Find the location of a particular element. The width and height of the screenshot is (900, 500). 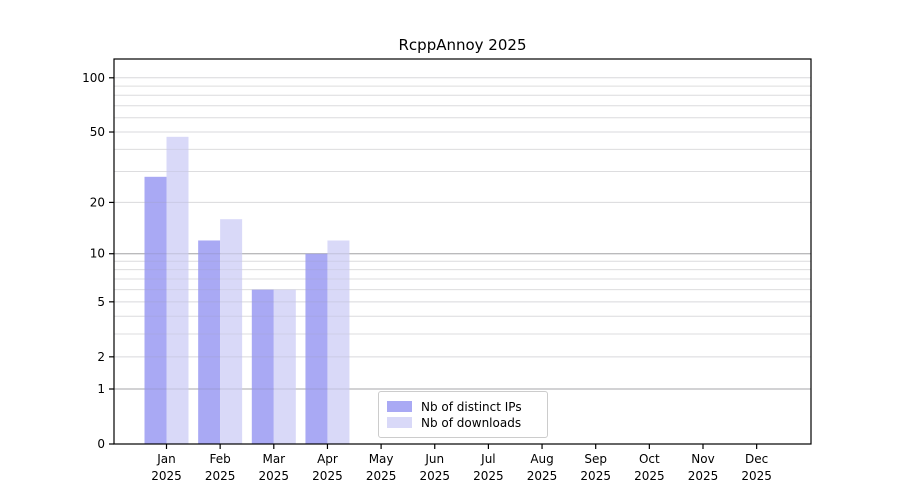

x-tick-label-nov: Nov 2025 is located at coordinates (703, 467).